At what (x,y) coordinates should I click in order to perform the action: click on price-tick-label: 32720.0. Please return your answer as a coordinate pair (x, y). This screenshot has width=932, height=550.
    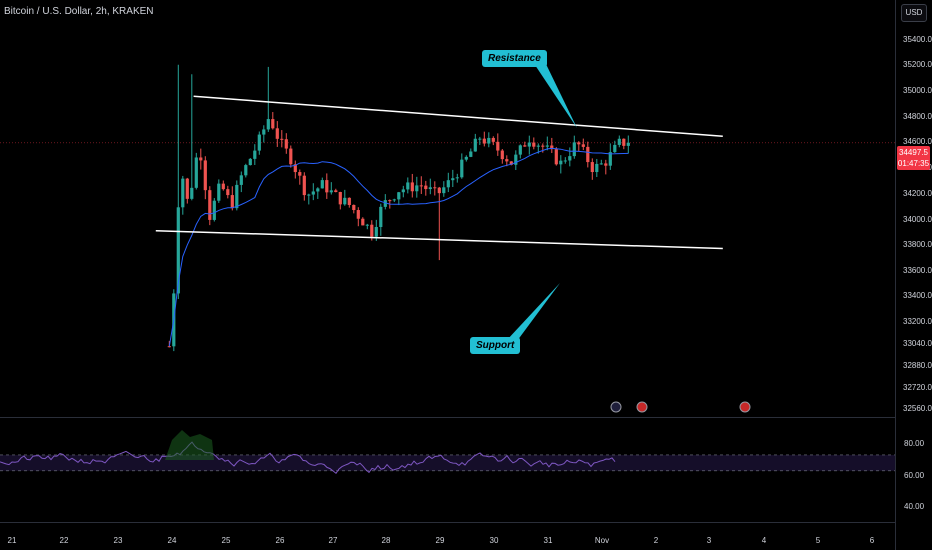
    Looking at the image, I should click on (917, 387).